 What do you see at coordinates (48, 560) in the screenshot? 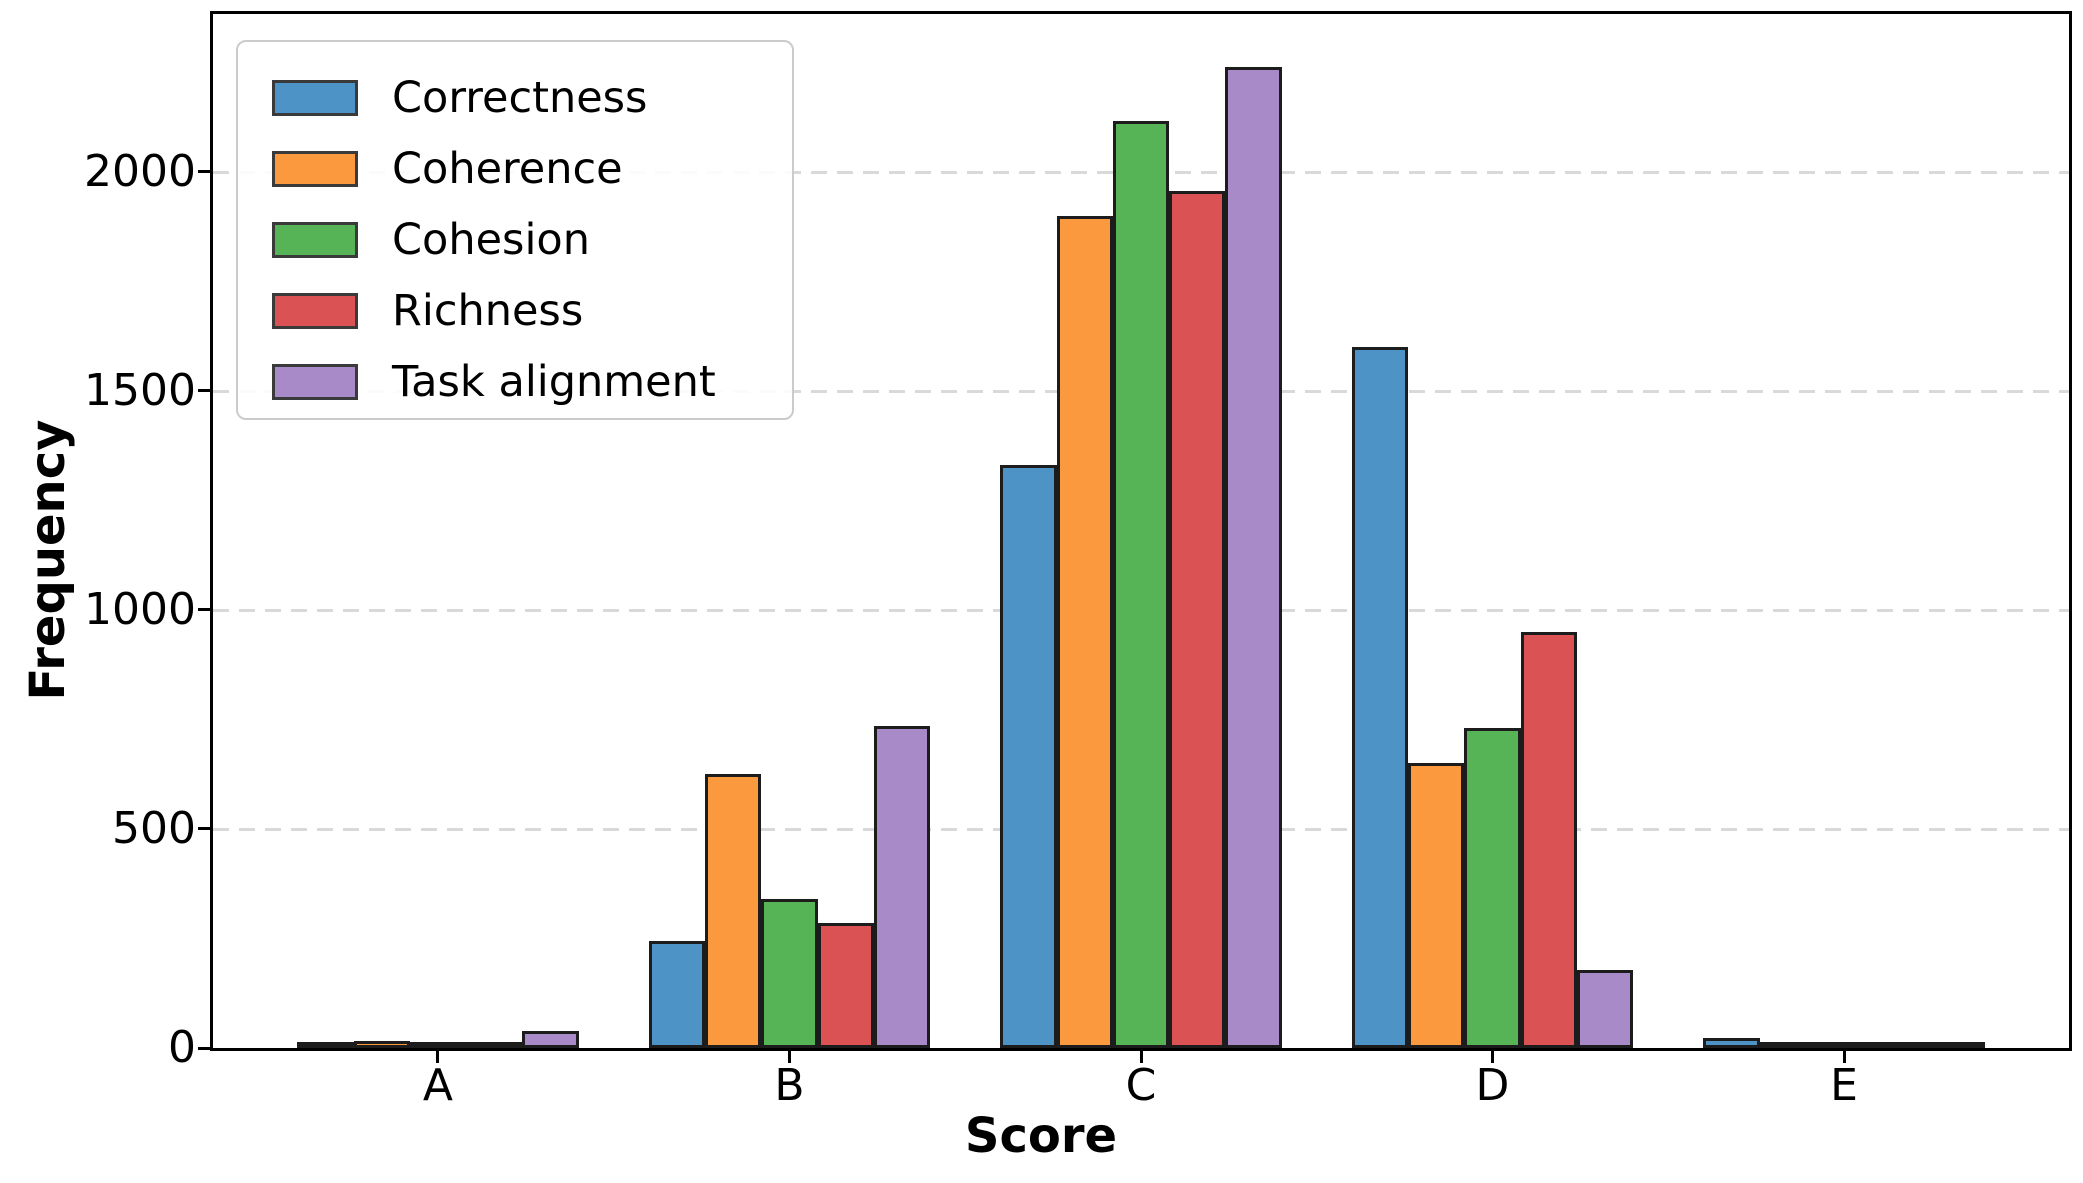
I see `y-axis-label: Frequency` at bounding box center [48, 560].